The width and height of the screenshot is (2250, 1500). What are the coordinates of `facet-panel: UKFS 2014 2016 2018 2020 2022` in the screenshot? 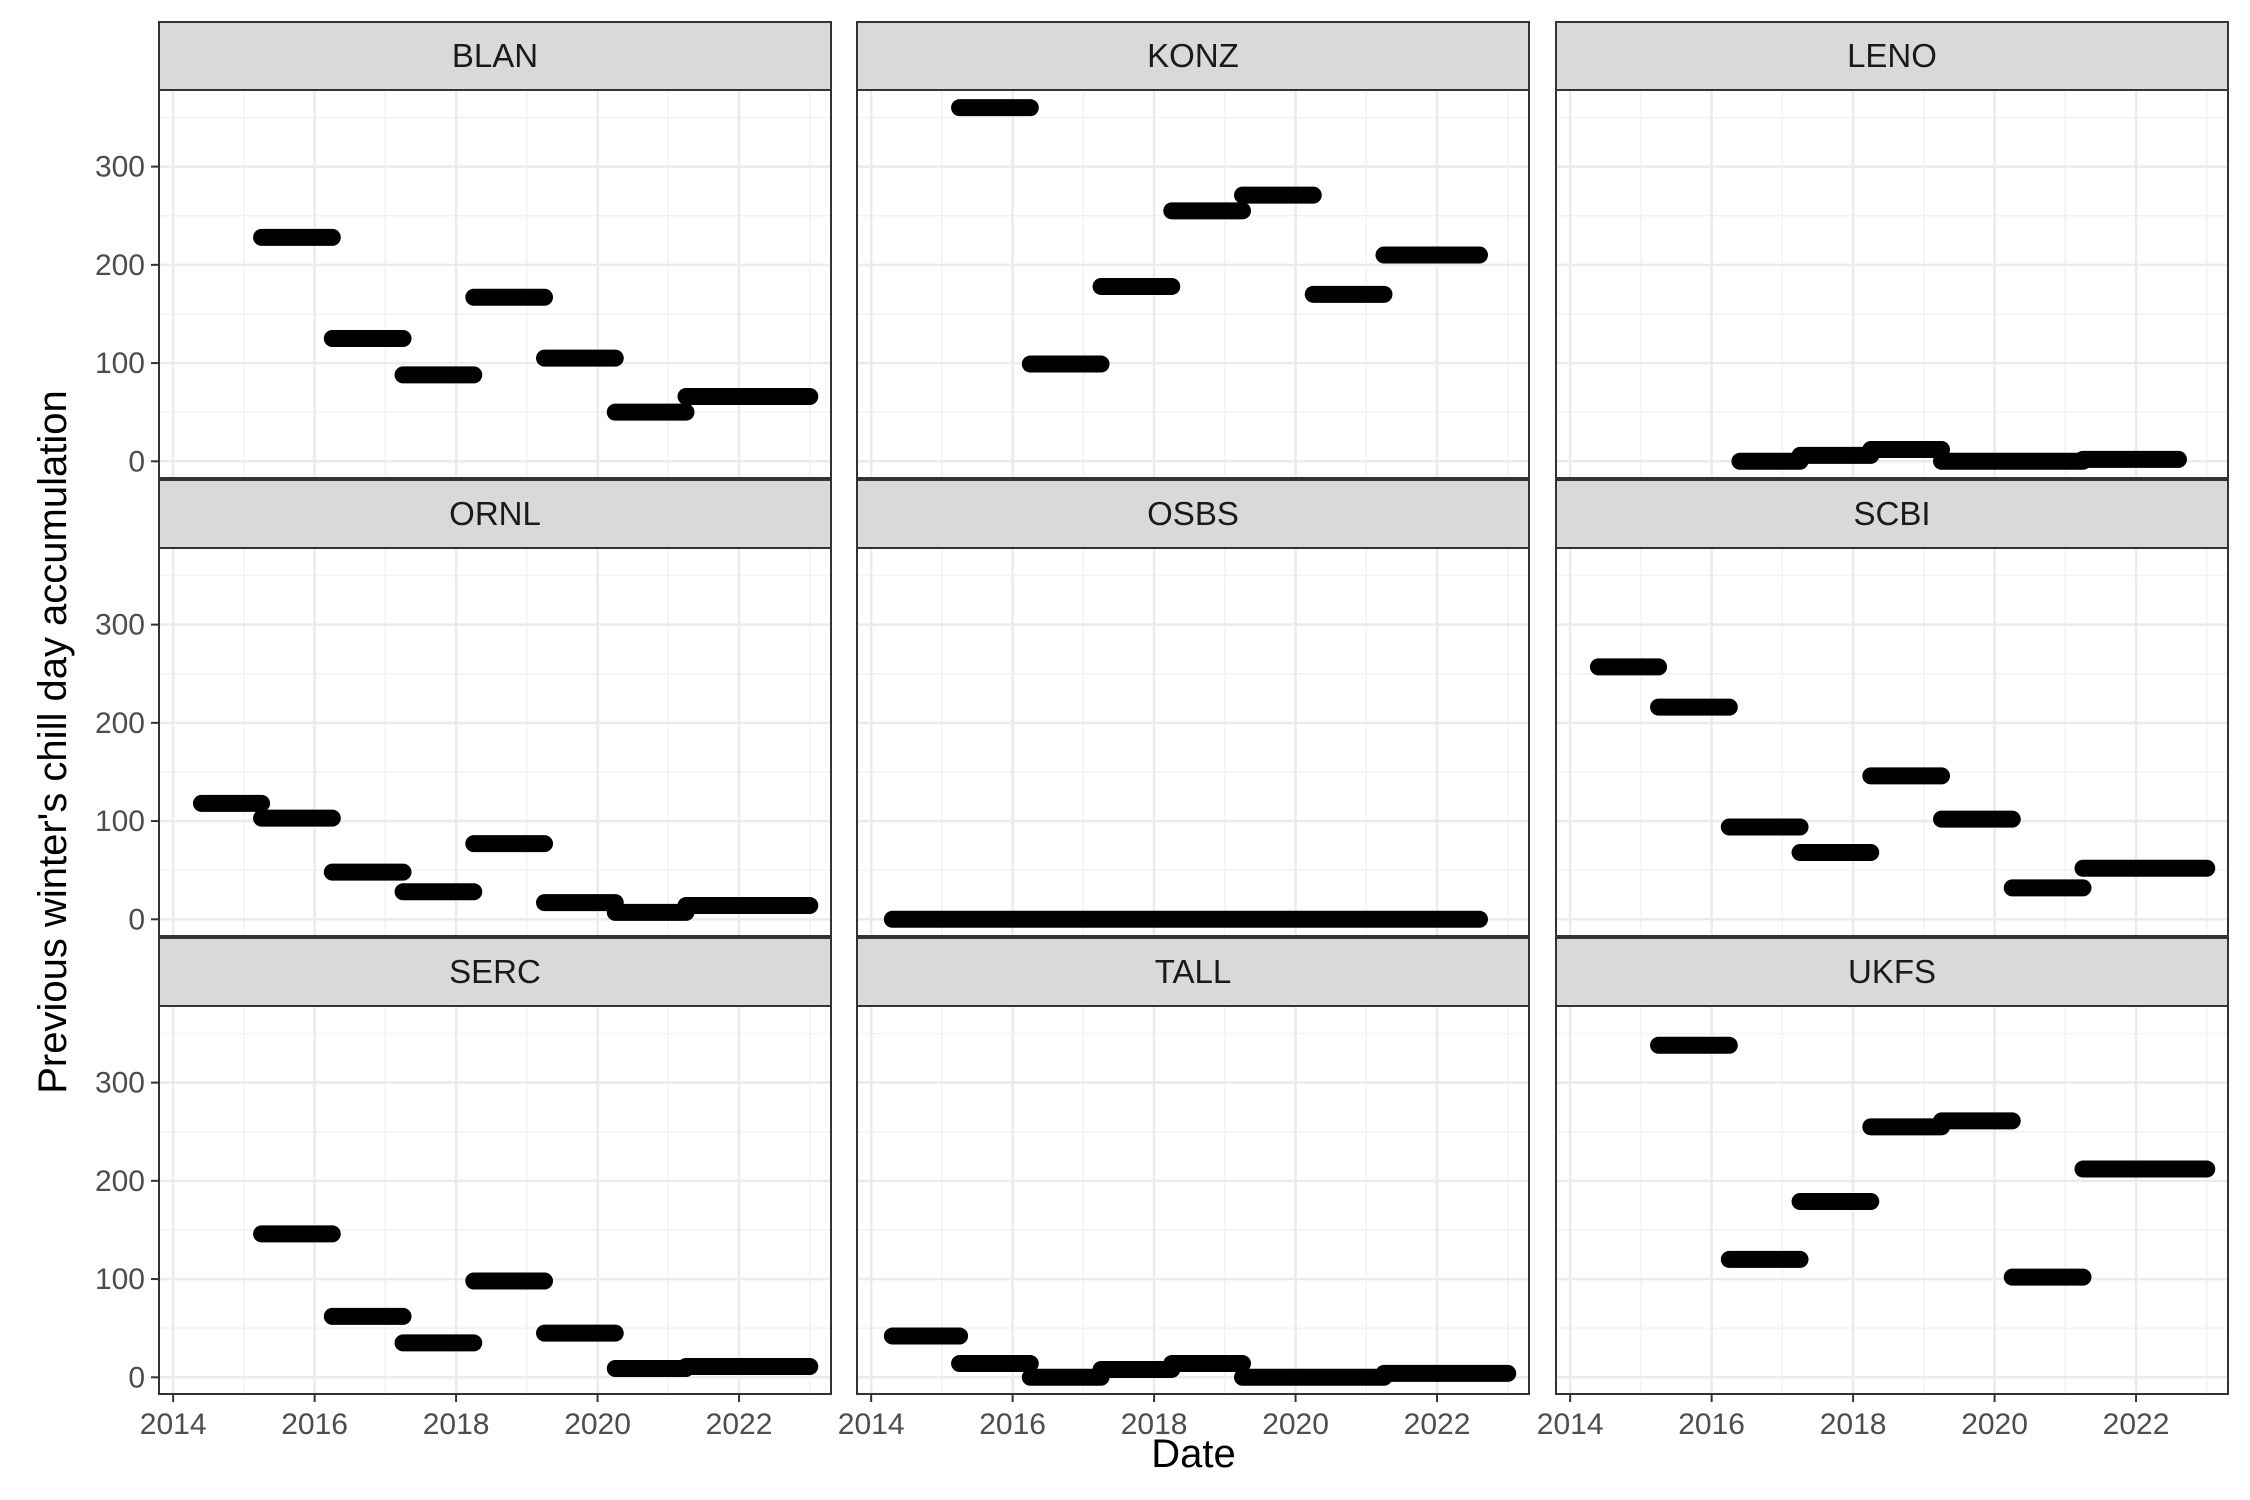 It's located at (1883, 1189).